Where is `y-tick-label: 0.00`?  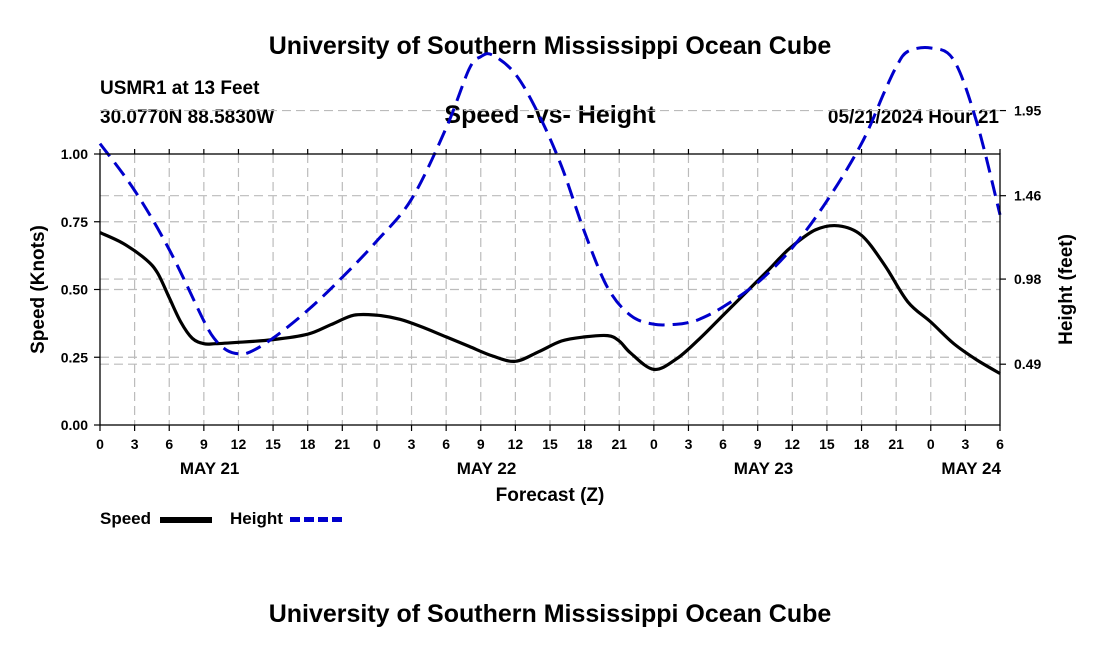 y-tick-label: 0.00 is located at coordinates (74, 425).